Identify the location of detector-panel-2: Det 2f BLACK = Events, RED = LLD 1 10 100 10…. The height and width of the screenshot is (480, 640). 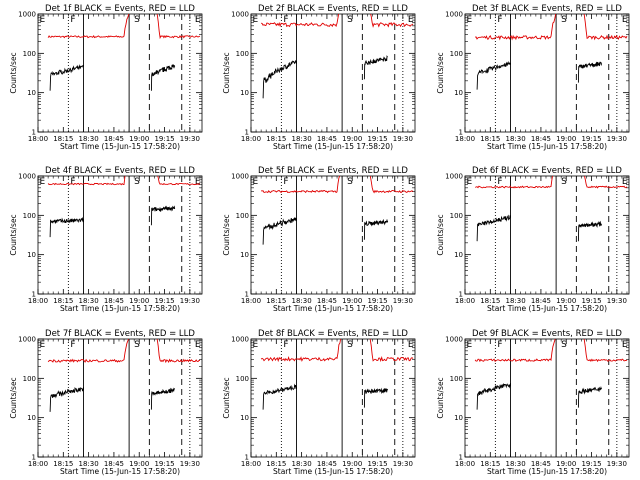
(319, 77).